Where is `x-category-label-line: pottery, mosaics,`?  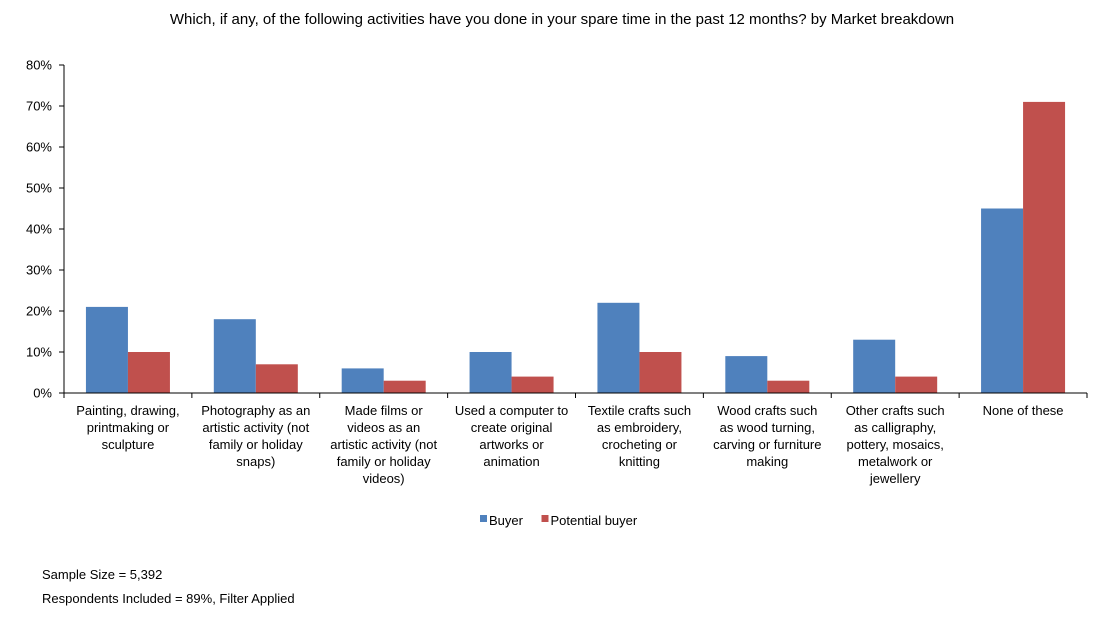 x-category-label-line: pottery, mosaics, is located at coordinates (895, 444).